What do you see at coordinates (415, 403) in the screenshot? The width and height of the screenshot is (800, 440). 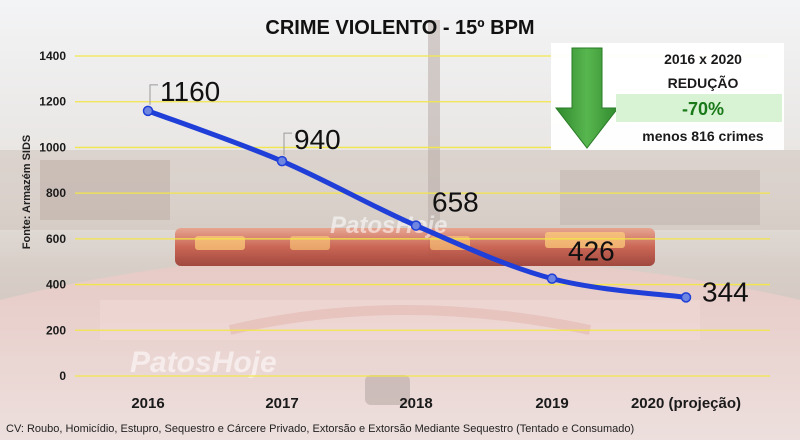 I see `x-tick-label: 2018` at bounding box center [415, 403].